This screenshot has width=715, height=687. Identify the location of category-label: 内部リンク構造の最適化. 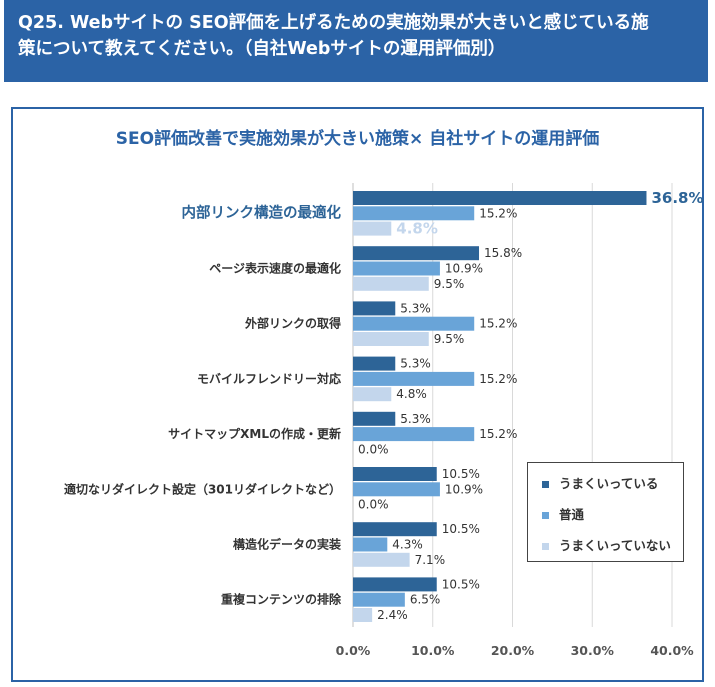
(262, 212).